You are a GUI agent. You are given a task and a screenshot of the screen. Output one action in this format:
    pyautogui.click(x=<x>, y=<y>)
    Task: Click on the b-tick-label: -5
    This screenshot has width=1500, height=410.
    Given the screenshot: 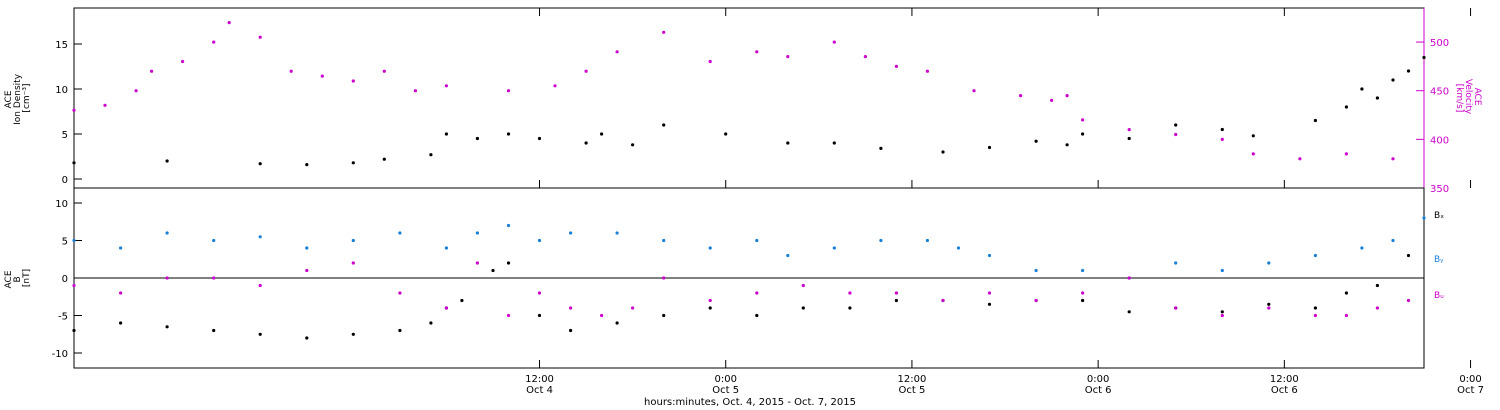 What is the action you would take?
    pyautogui.click(x=63, y=317)
    